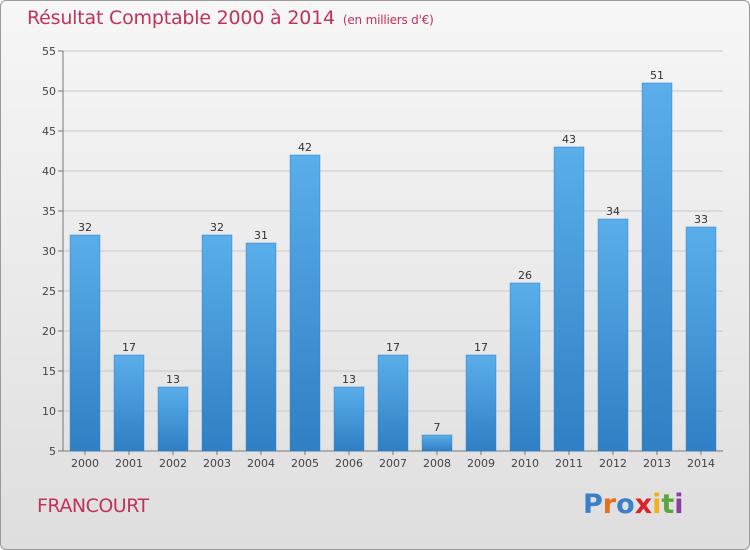  What do you see at coordinates (49, 251) in the screenshot?
I see `y-tick-label: 30` at bounding box center [49, 251].